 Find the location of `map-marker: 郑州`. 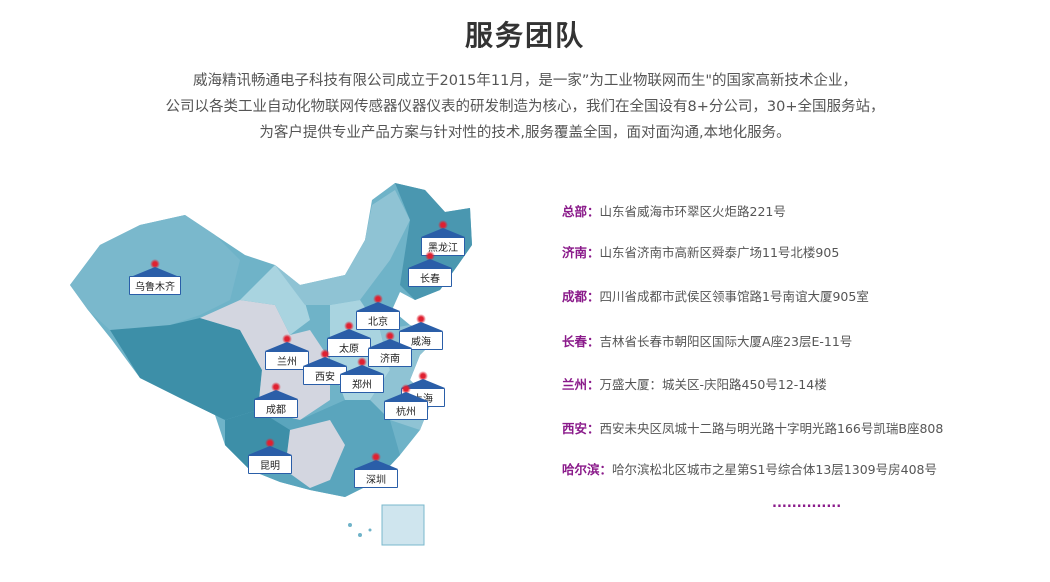

map-marker: 郑州 is located at coordinates (362, 375).